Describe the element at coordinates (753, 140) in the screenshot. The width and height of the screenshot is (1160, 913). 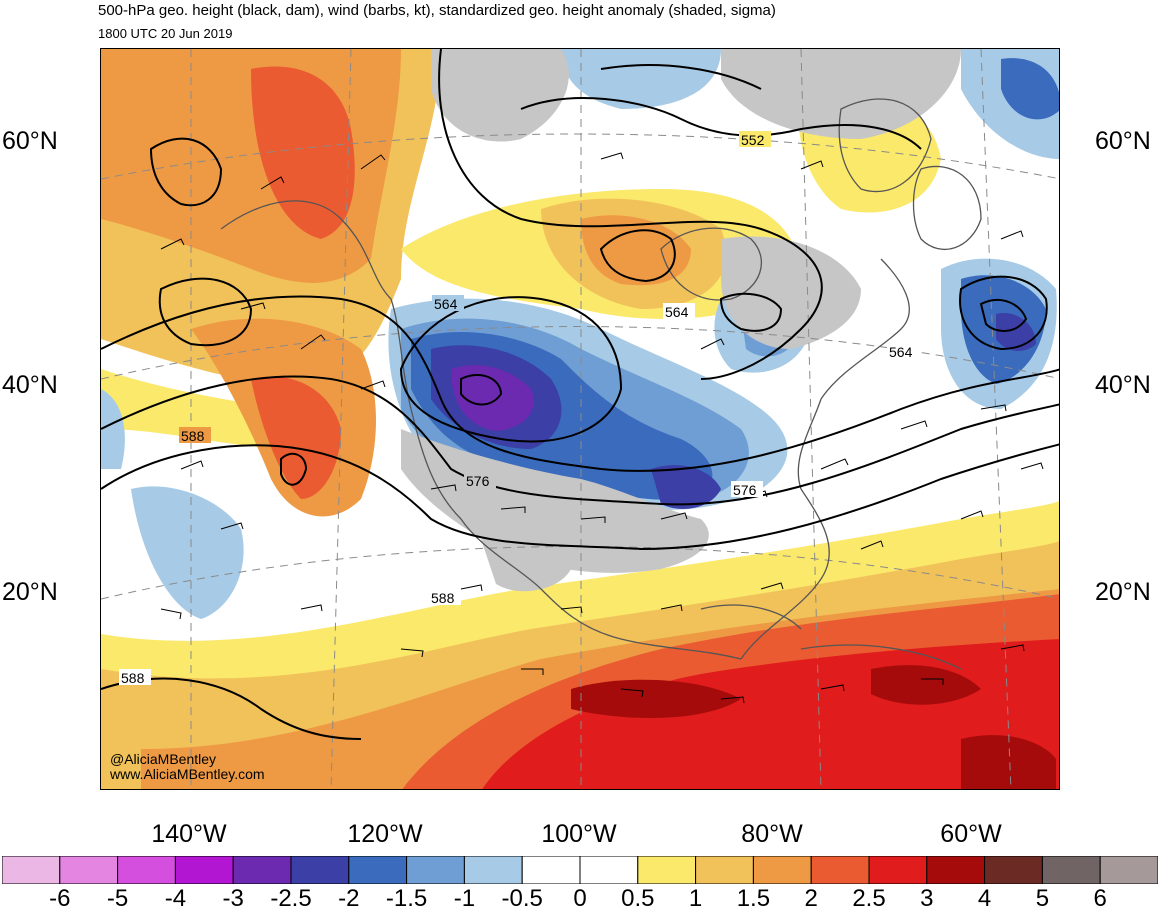
I see `contour-label: 552` at that location.